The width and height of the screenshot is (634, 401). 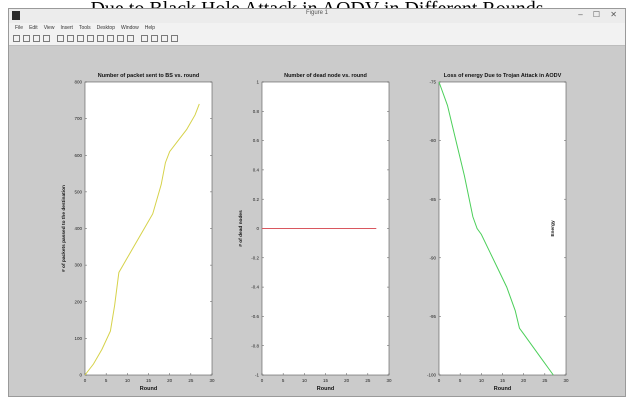 What do you see at coordinates (78, 82) in the screenshot?
I see `y-tick-label: 800` at bounding box center [78, 82].